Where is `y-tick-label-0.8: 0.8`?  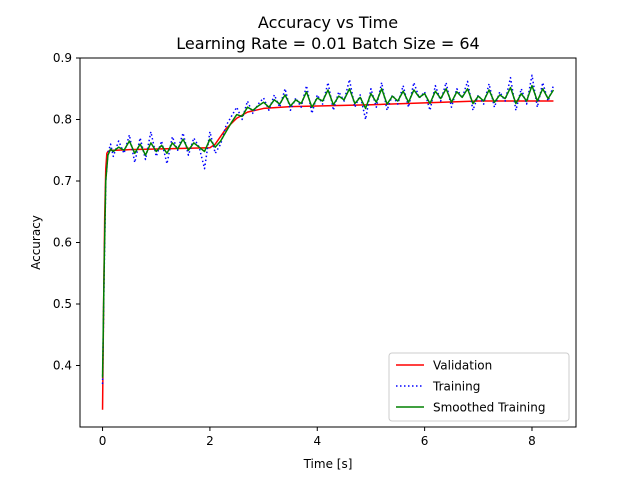
y-tick-label-0.8: 0.8 is located at coordinates (62, 120).